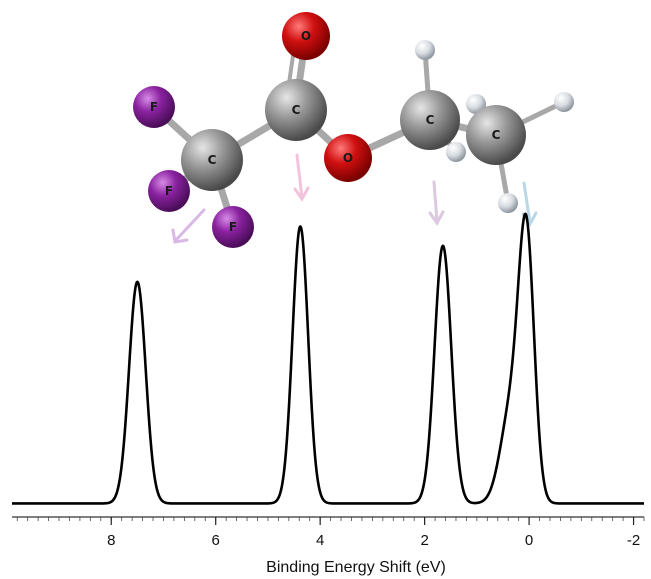  What do you see at coordinates (301, 177) in the screenshot?
I see `arrow-carbonyl` at bounding box center [301, 177].